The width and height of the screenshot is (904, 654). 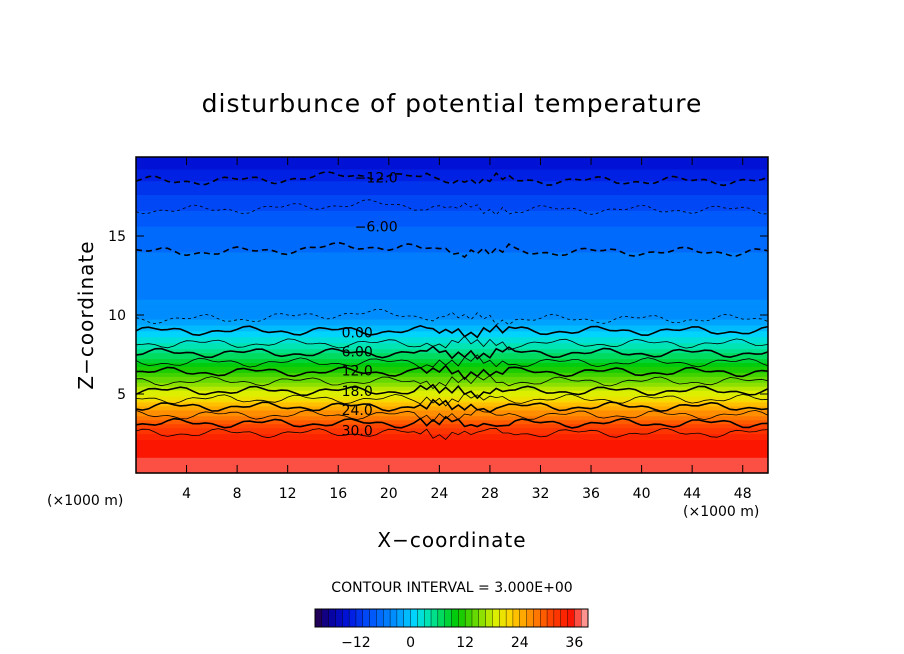 I want to click on contour-label: 24.0, so click(x=357, y=411).